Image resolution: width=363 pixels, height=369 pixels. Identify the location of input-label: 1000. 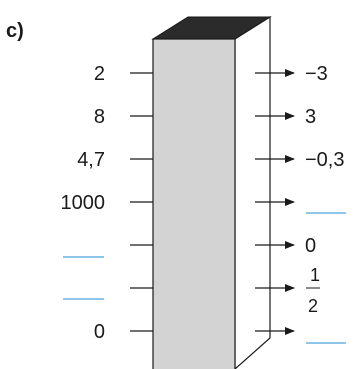
(83, 203).